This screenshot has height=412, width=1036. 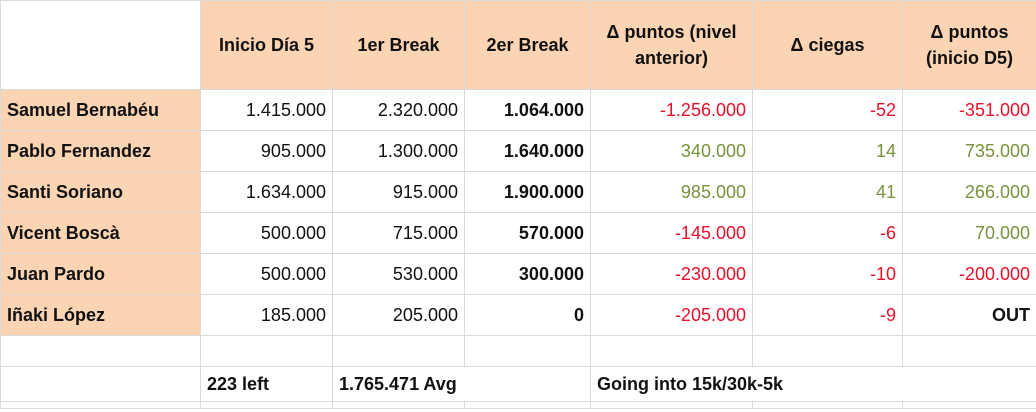 I want to click on player-name-cell: Vicent Boscà, so click(x=100, y=233).